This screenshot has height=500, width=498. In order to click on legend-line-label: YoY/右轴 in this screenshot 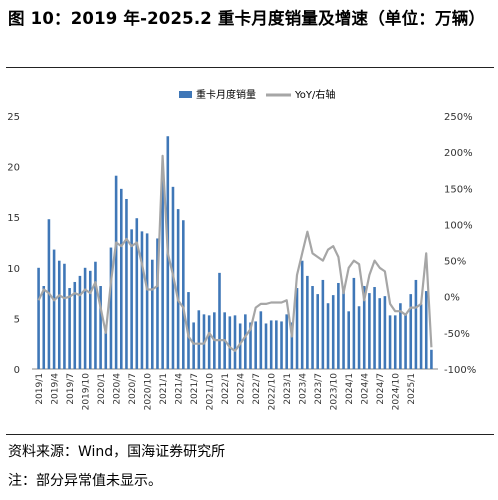, I will do `click(314, 94)`.